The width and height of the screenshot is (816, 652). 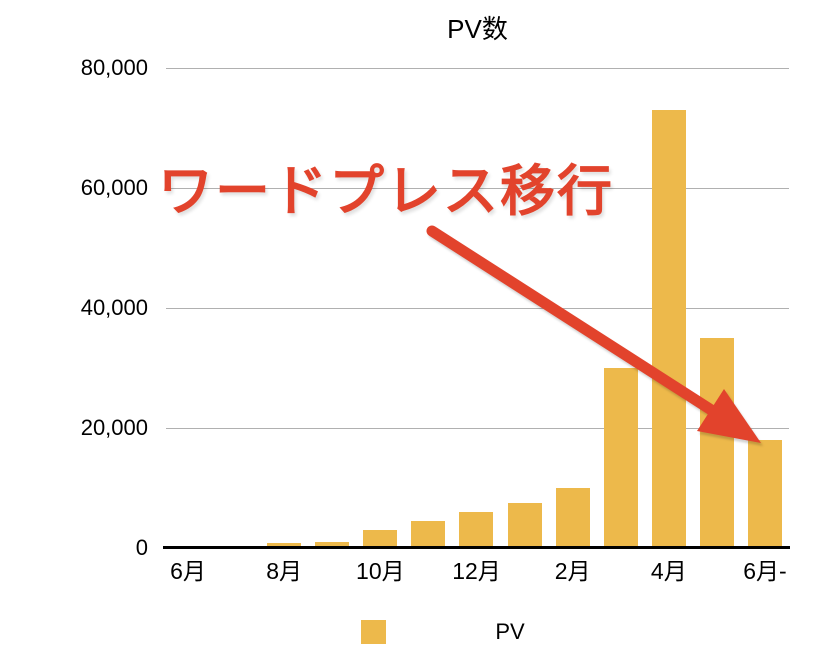 I want to click on bar-4-10月, so click(x=380, y=539).